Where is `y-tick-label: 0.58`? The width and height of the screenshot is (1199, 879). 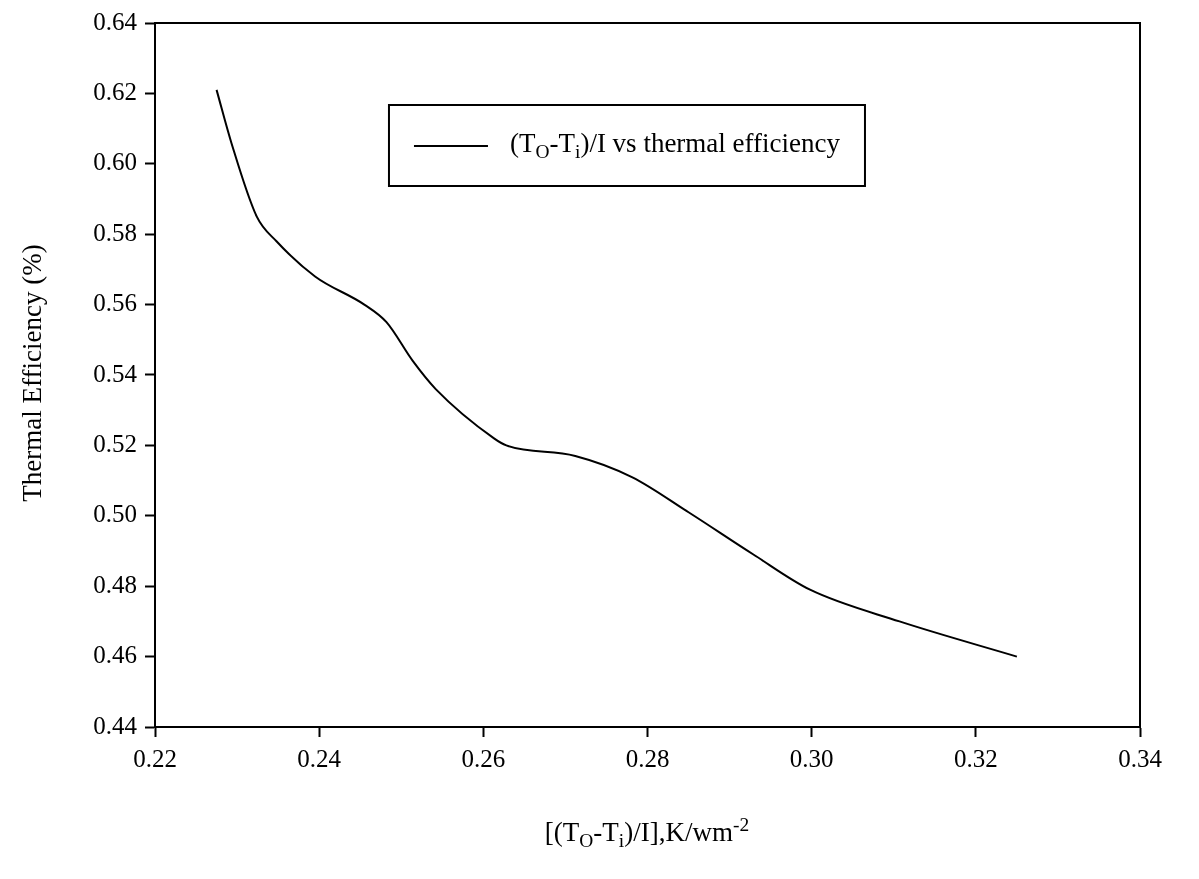 y-tick-label: 0.58 is located at coordinates (115, 232).